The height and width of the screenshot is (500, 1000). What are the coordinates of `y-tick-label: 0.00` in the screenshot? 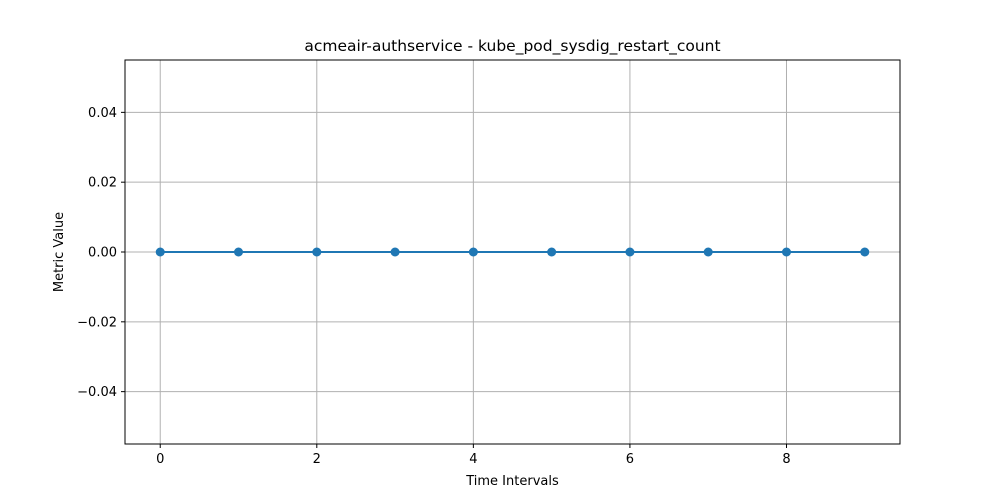 It's located at (102, 253).